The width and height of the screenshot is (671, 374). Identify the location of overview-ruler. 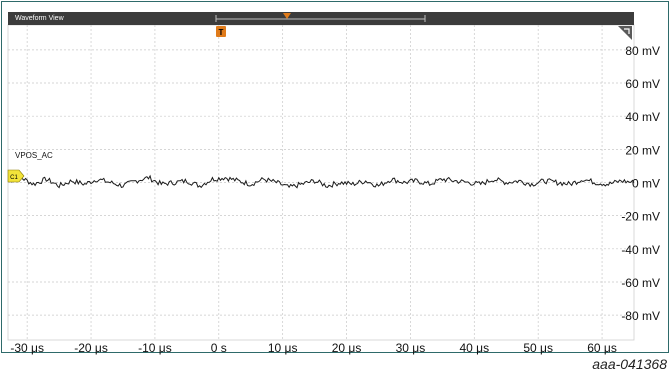
(321, 18).